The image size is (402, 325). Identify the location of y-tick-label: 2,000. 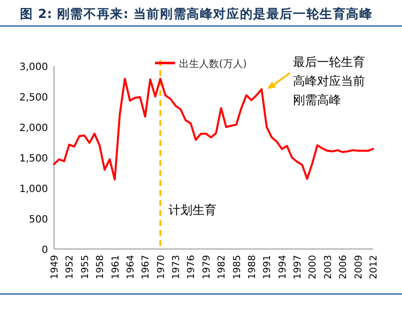
(33, 128).